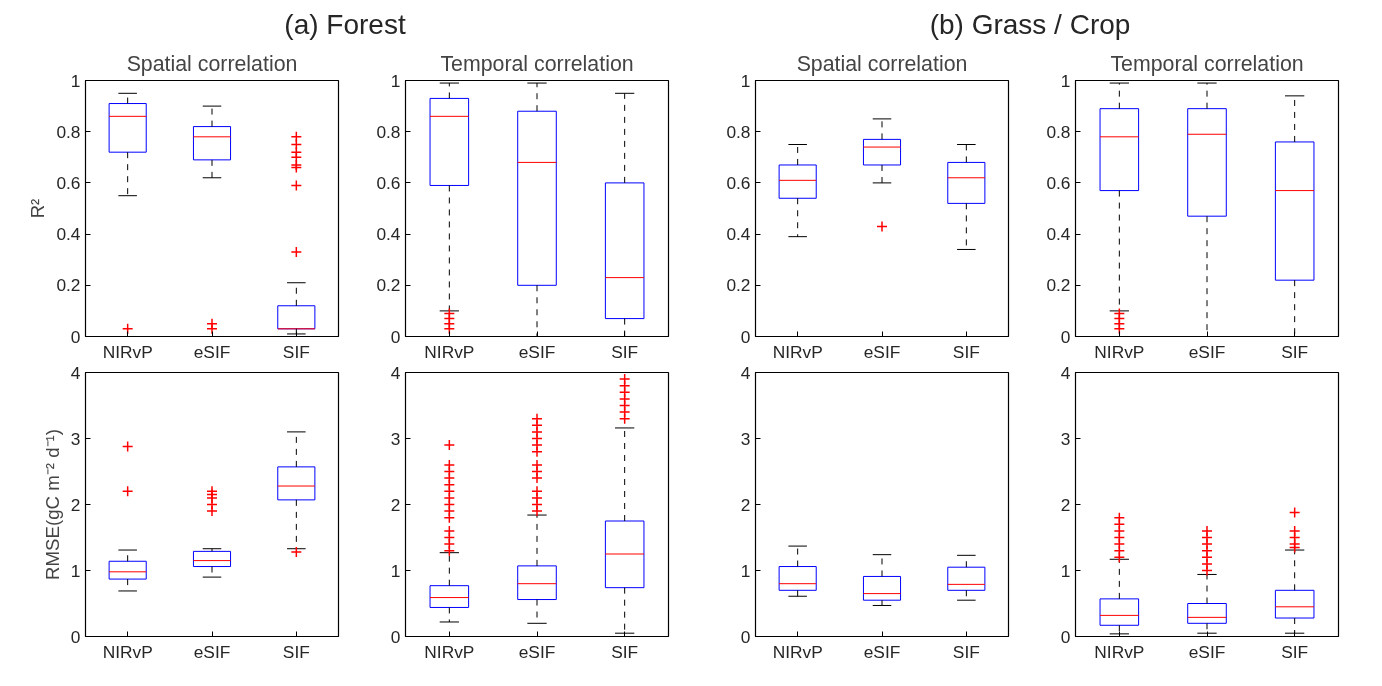 The image size is (1382, 686). I want to click on y-axis-title: R², so click(38, 208).